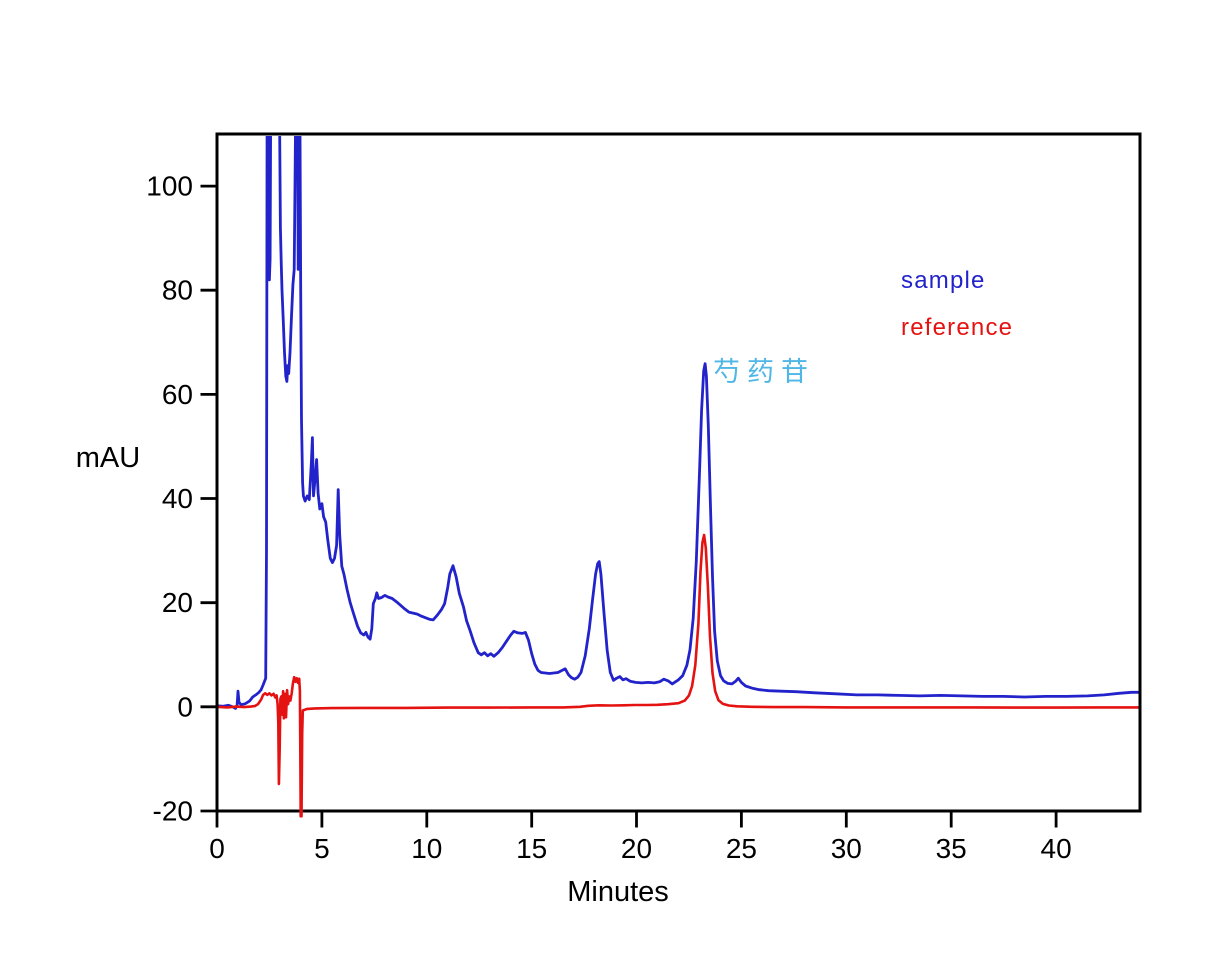  Describe the element at coordinates (951, 848) in the screenshot. I see `x-tick-label: 35` at that location.